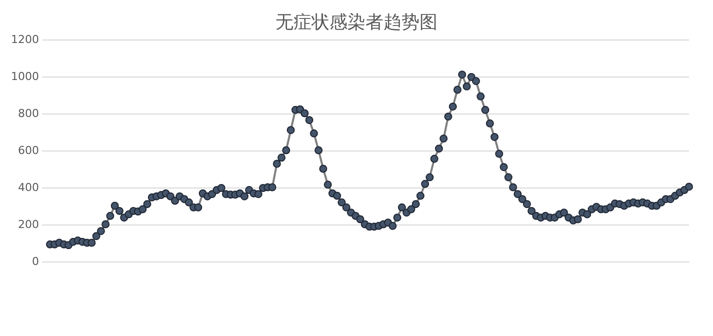  What do you see at coordinates (28, 113) in the screenshot?
I see `y-tick-label: 800` at bounding box center [28, 113].